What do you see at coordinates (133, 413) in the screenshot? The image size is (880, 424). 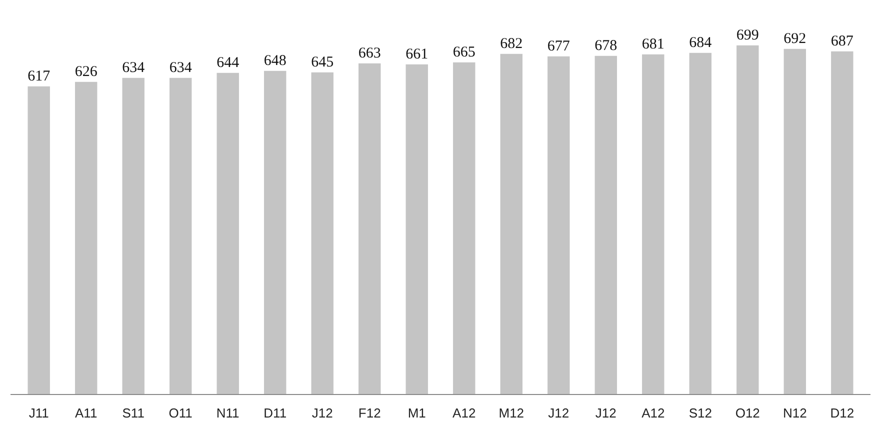 I see `x-tick-label: S11` at bounding box center [133, 413].